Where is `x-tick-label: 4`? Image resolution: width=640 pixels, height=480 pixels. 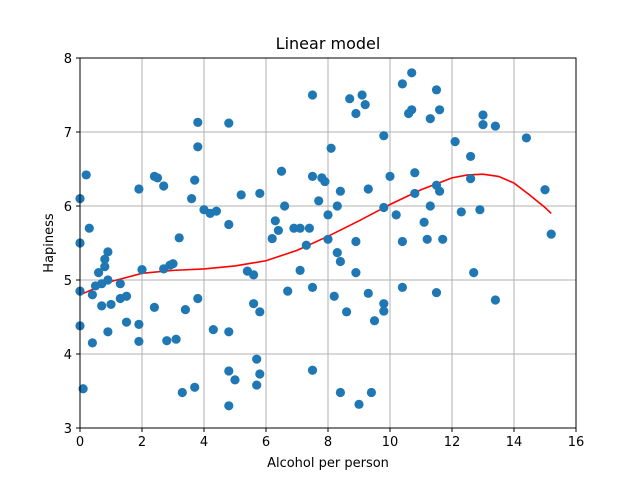
x-tick-label: 4 is located at coordinates (204, 442).